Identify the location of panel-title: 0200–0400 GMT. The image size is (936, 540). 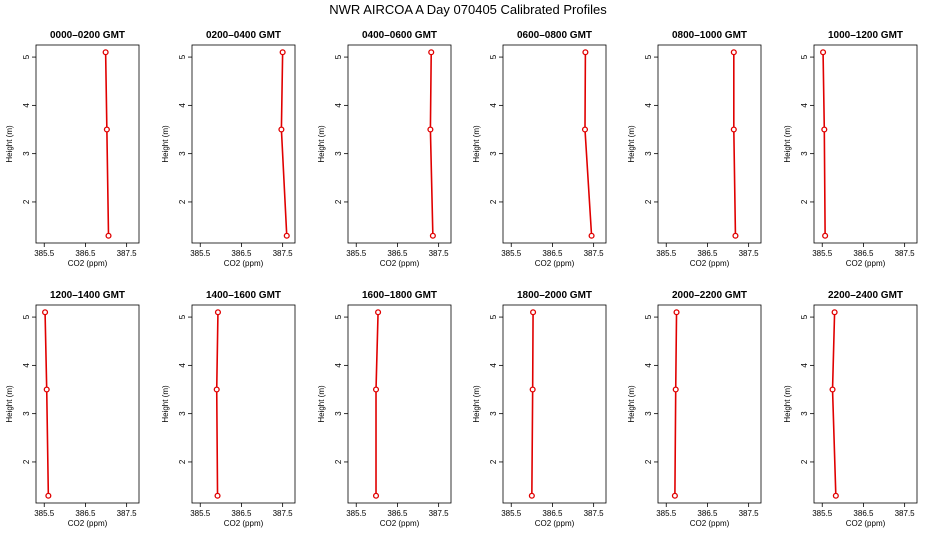
(243, 35).